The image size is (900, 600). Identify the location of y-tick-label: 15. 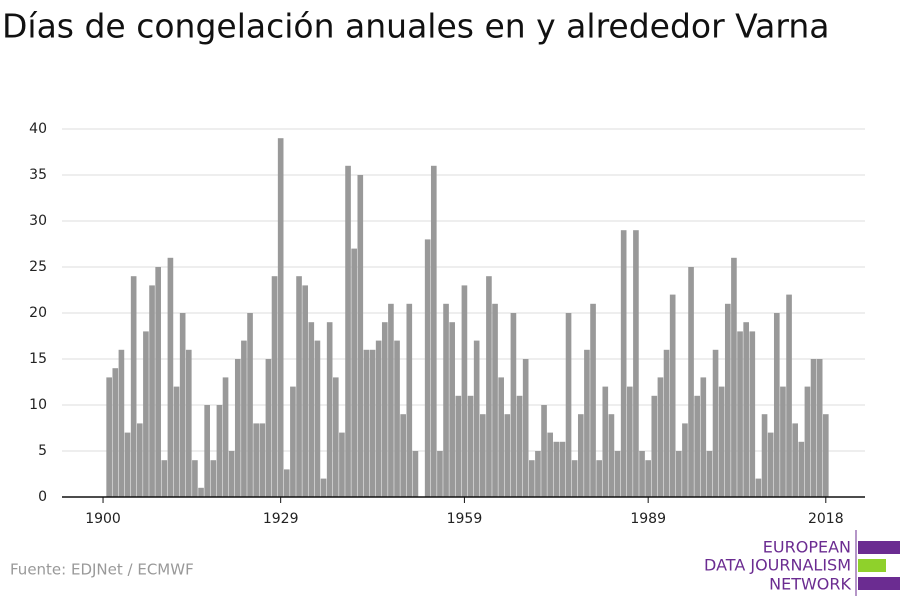
(38, 359).